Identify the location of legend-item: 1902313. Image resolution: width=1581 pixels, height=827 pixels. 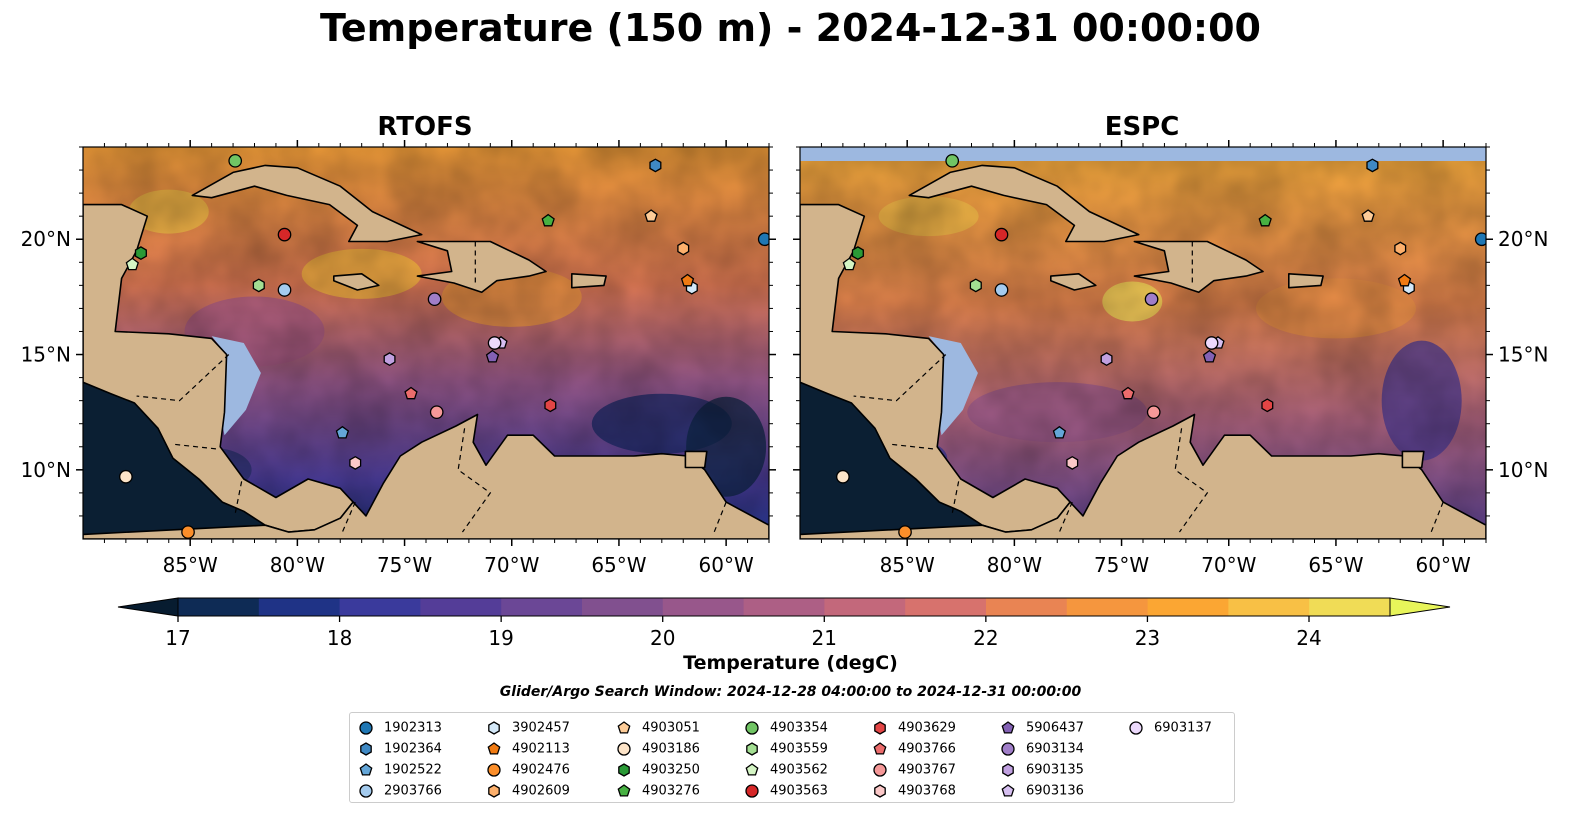
(400, 728).